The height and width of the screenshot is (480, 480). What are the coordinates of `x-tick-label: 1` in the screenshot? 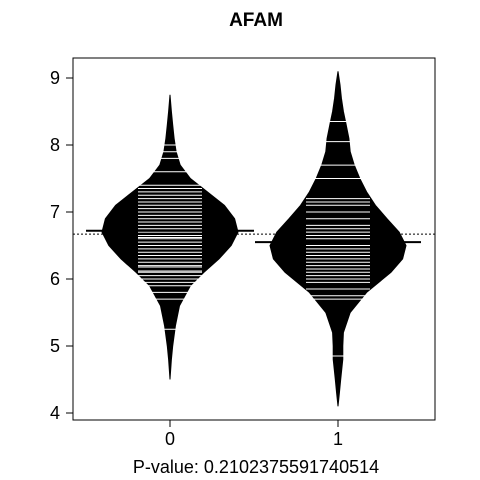 It's located at (338, 439).